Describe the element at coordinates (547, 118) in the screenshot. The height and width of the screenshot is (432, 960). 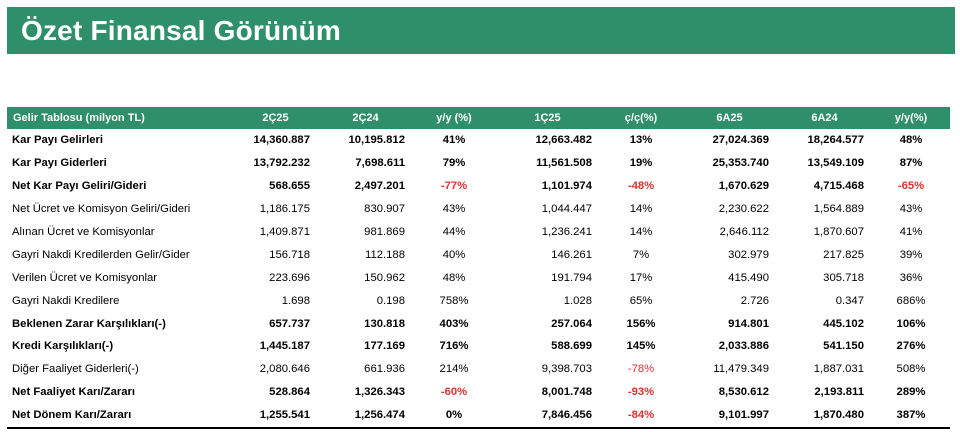
I see `column-header: 1Ç25` at that location.